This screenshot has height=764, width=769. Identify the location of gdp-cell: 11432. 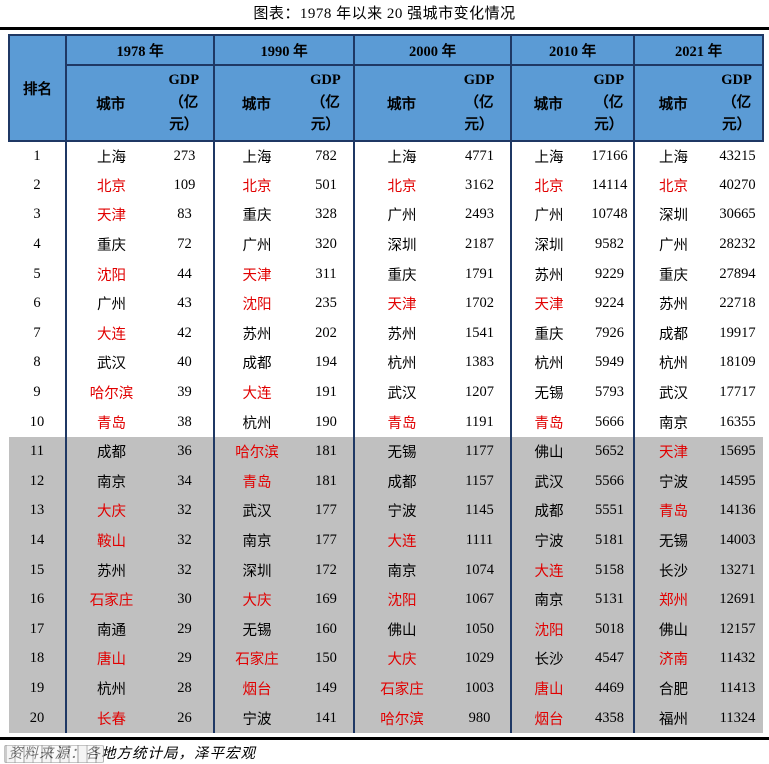
(737, 658).